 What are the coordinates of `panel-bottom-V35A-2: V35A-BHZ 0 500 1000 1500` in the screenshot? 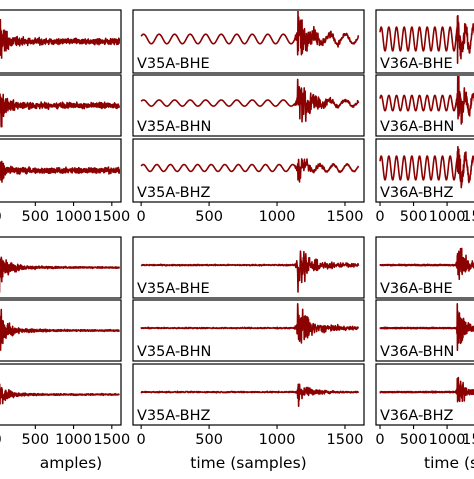 It's located at (248, 405).